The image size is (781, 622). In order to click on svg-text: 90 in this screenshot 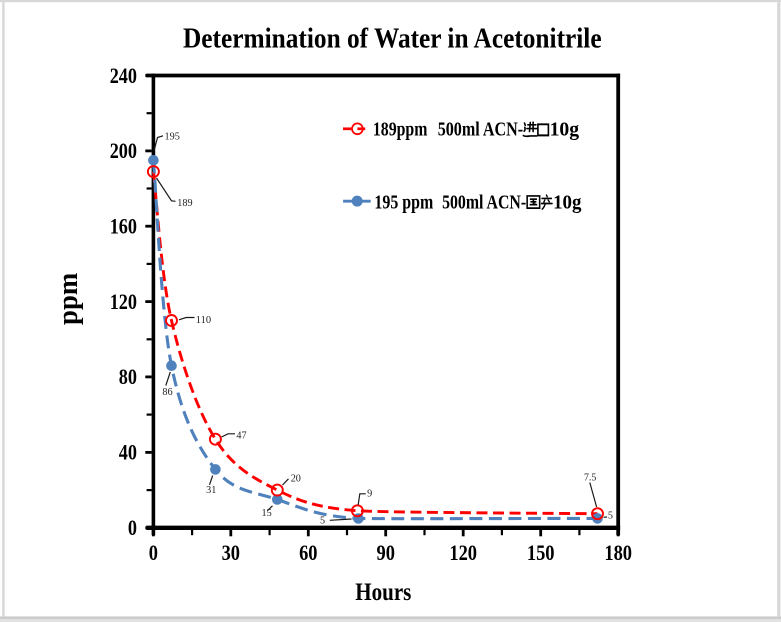, I will do `click(386, 552)`.